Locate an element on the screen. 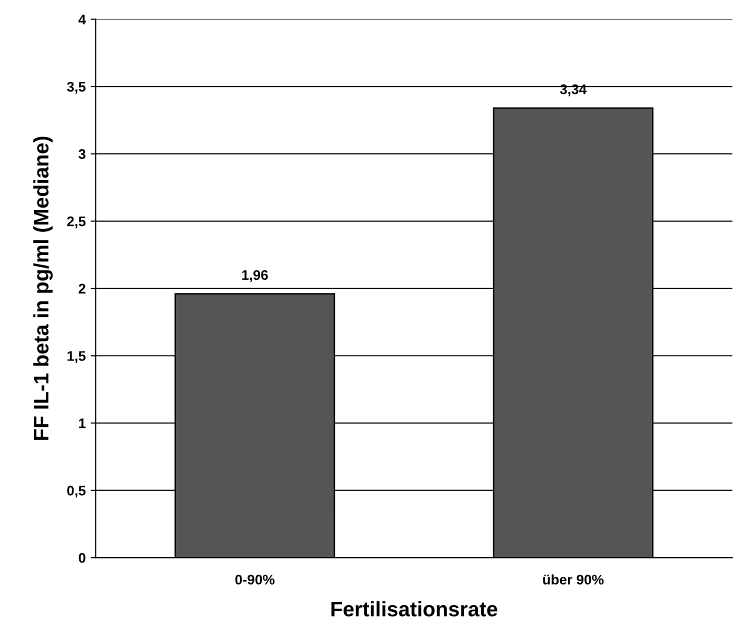 This screenshot has height=641, width=736. x-axis-title: Fertilisationsrate is located at coordinates (414, 608).